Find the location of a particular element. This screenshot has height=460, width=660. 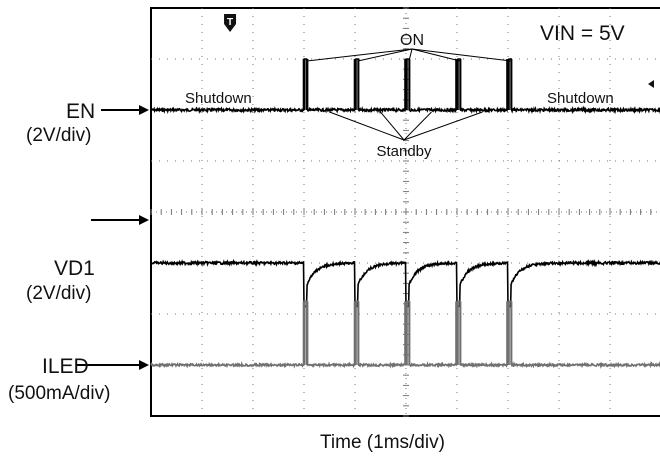

trace-en is located at coordinates (405, 86).